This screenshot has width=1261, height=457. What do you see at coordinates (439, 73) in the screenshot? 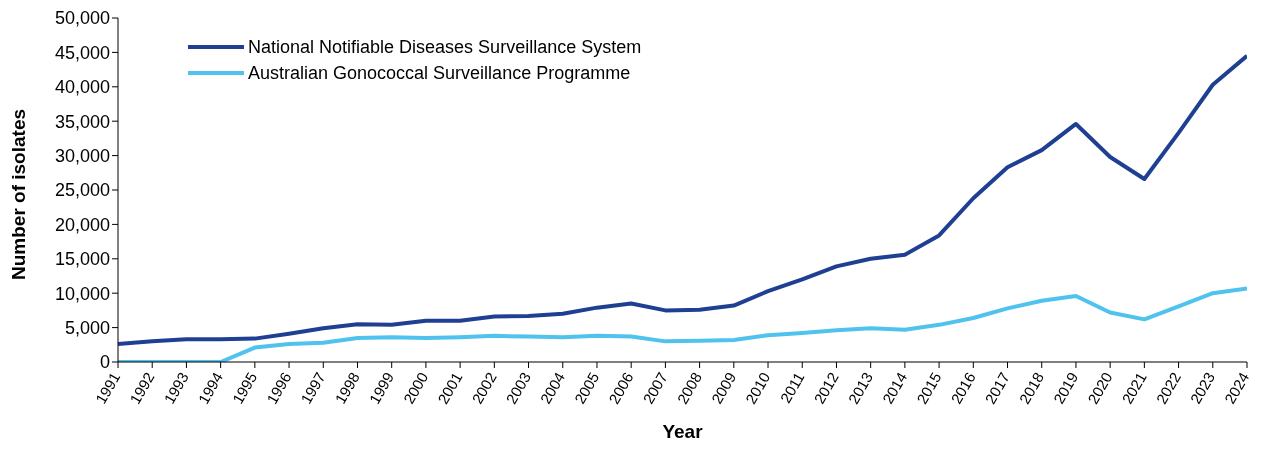
I see `legend-label: Australian Gonococcal Surveillance Programme` at bounding box center [439, 73].